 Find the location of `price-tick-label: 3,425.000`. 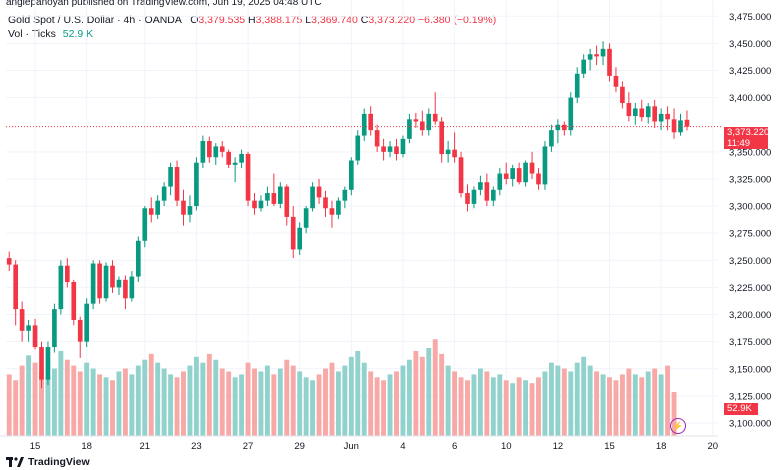

price-tick-label: 3,425.000 is located at coordinates (750, 71).